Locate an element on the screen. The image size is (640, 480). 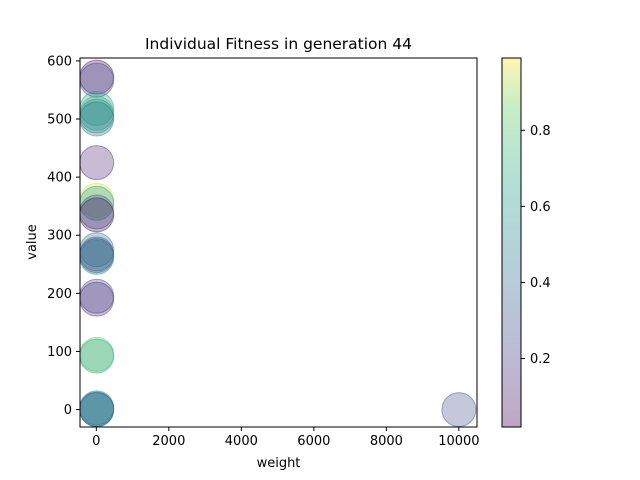
x-tick-label: 2000 is located at coordinates (168, 441).